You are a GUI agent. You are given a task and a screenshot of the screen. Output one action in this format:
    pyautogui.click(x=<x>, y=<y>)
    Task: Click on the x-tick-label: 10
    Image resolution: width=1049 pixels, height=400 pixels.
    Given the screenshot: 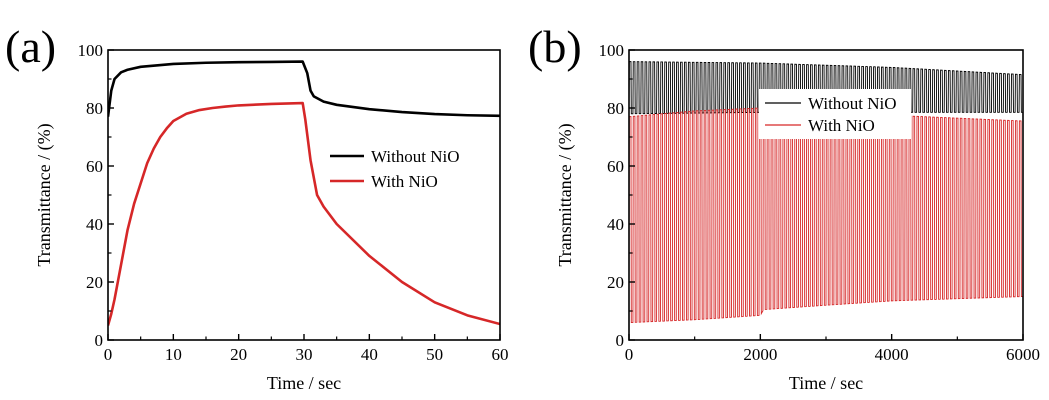 What is the action you would take?
    pyautogui.click(x=173, y=354)
    